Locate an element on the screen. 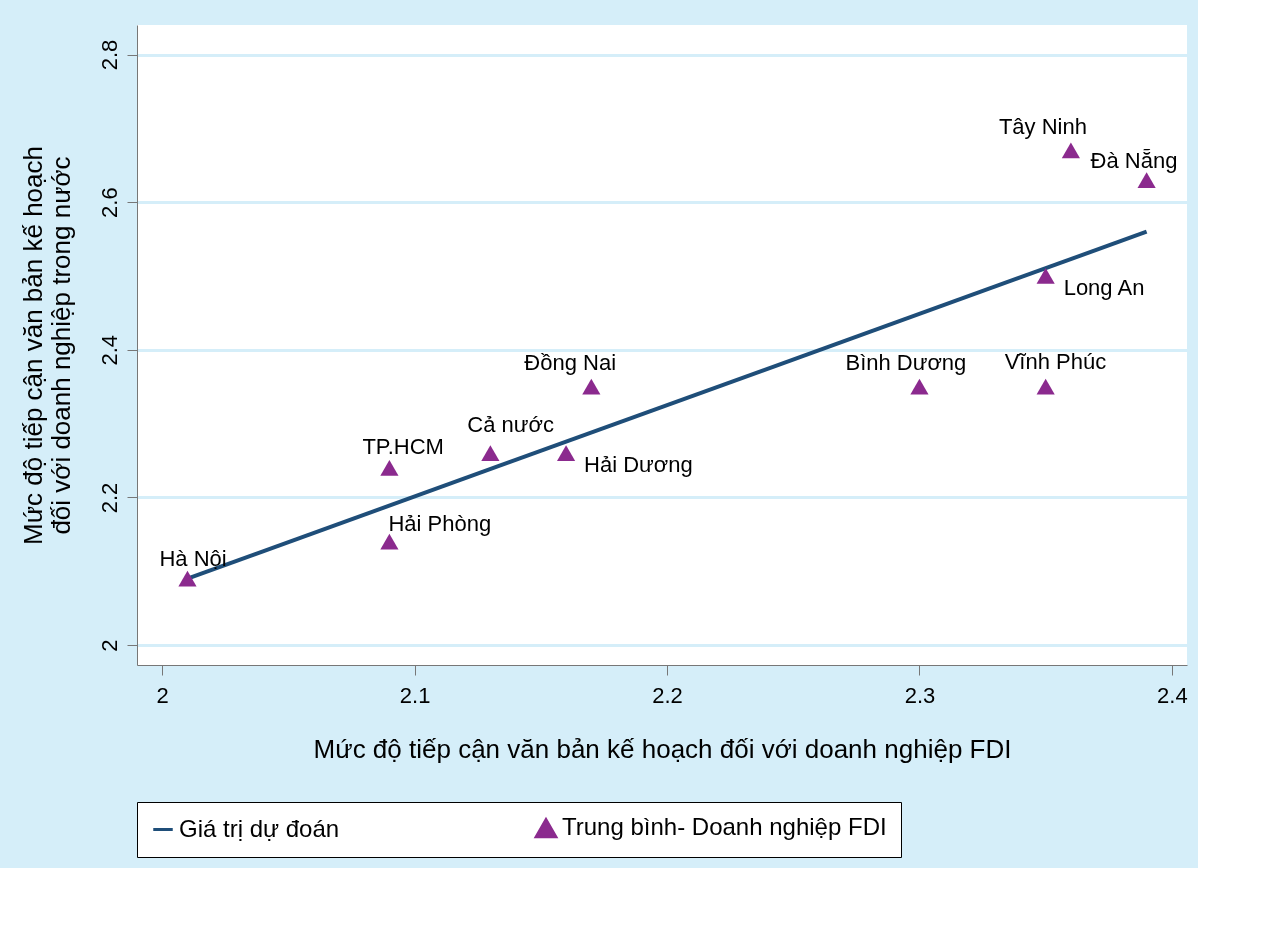 The width and height of the screenshot is (1263, 930). y-tick-label: 2.8 is located at coordinates (109, 55).